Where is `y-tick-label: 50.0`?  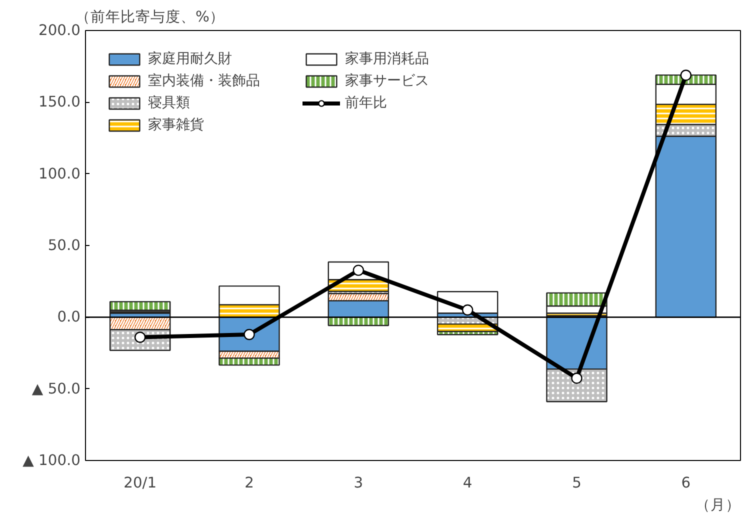
y-tick-label: 50.0 is located at coordinates (64, 245).